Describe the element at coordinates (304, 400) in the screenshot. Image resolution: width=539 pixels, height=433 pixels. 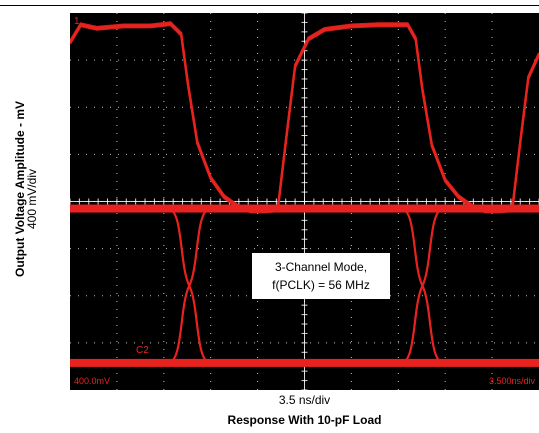
I see `x-axis-scale-label: 3.5 ns/div` at that location.